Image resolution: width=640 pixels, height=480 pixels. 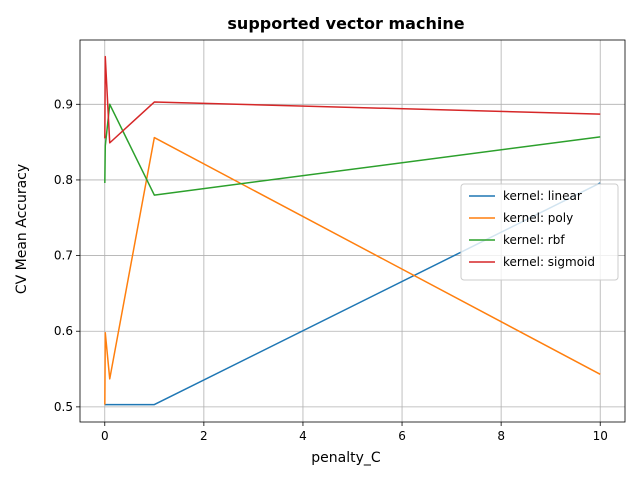 I want to click on x-tick-label: 2, so click(x=204, y=436).